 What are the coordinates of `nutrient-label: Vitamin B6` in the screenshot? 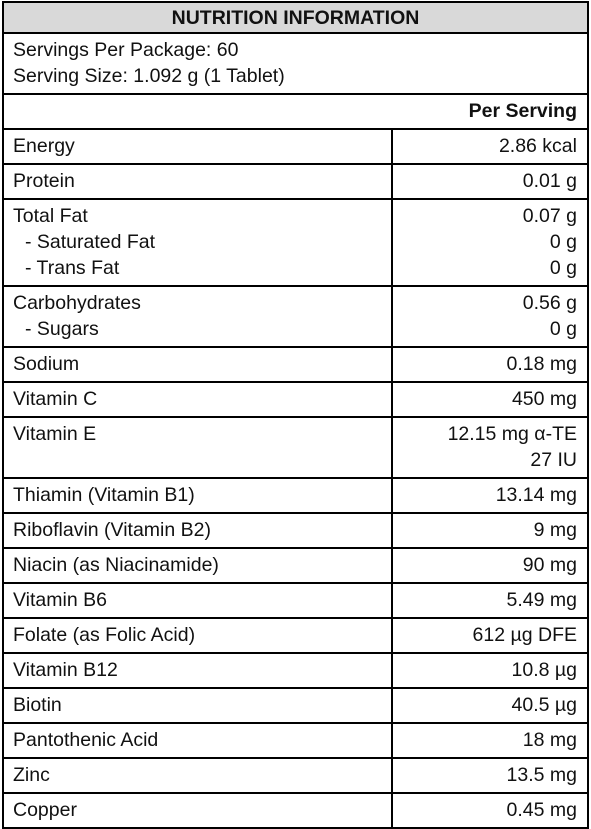 It's located at (60, 600).